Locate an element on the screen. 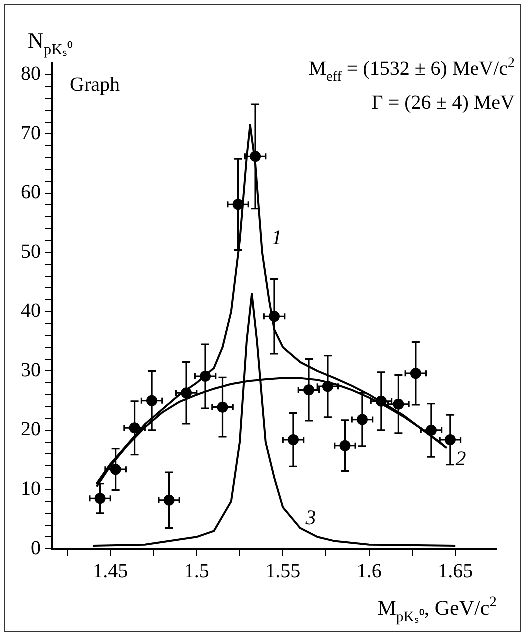 Image resolution: width=527 pixels, height=636 pixels. y-tick-label: 60 is located at coordinates (31, 193).